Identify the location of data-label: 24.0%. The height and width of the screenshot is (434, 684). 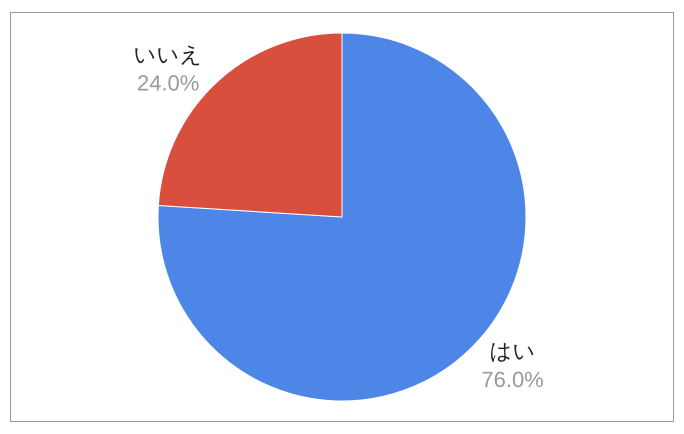
(168, 83).